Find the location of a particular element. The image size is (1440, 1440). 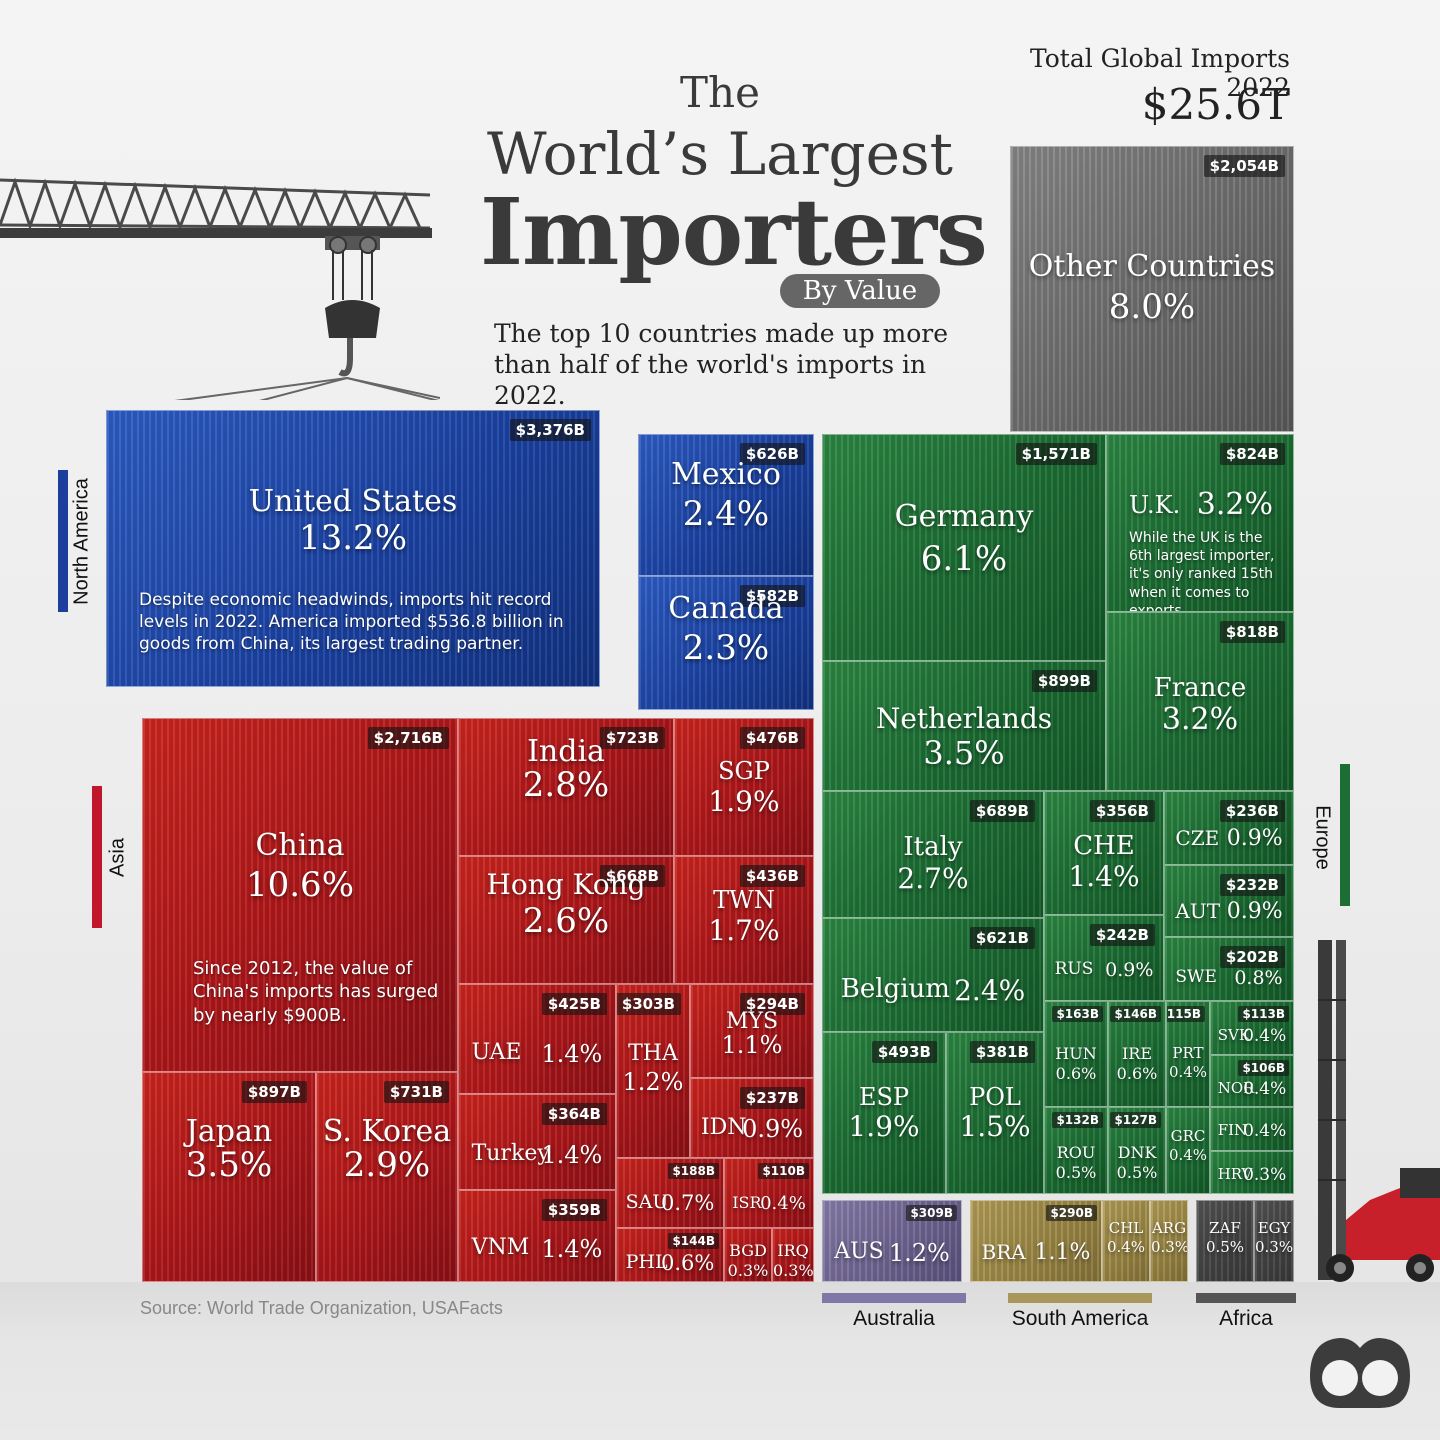

value-badge: $689B is located at coordinates (1002, 811).